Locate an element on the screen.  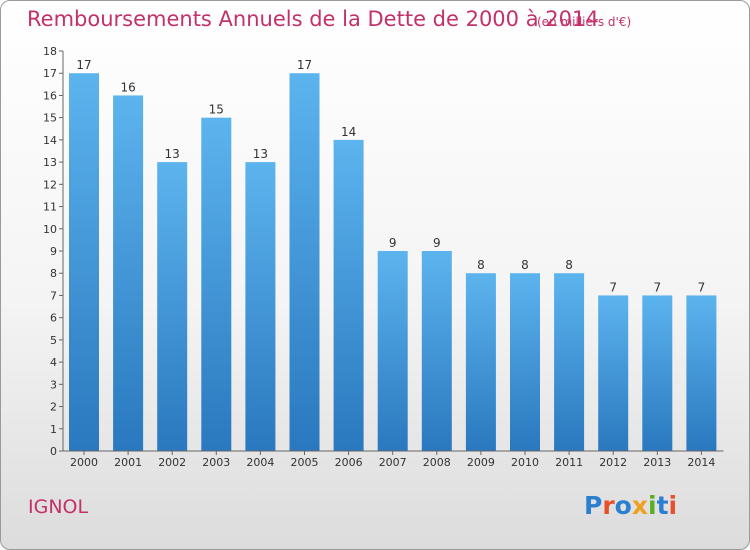
y-tick-label: 12 is located at coordinates (50, 184).